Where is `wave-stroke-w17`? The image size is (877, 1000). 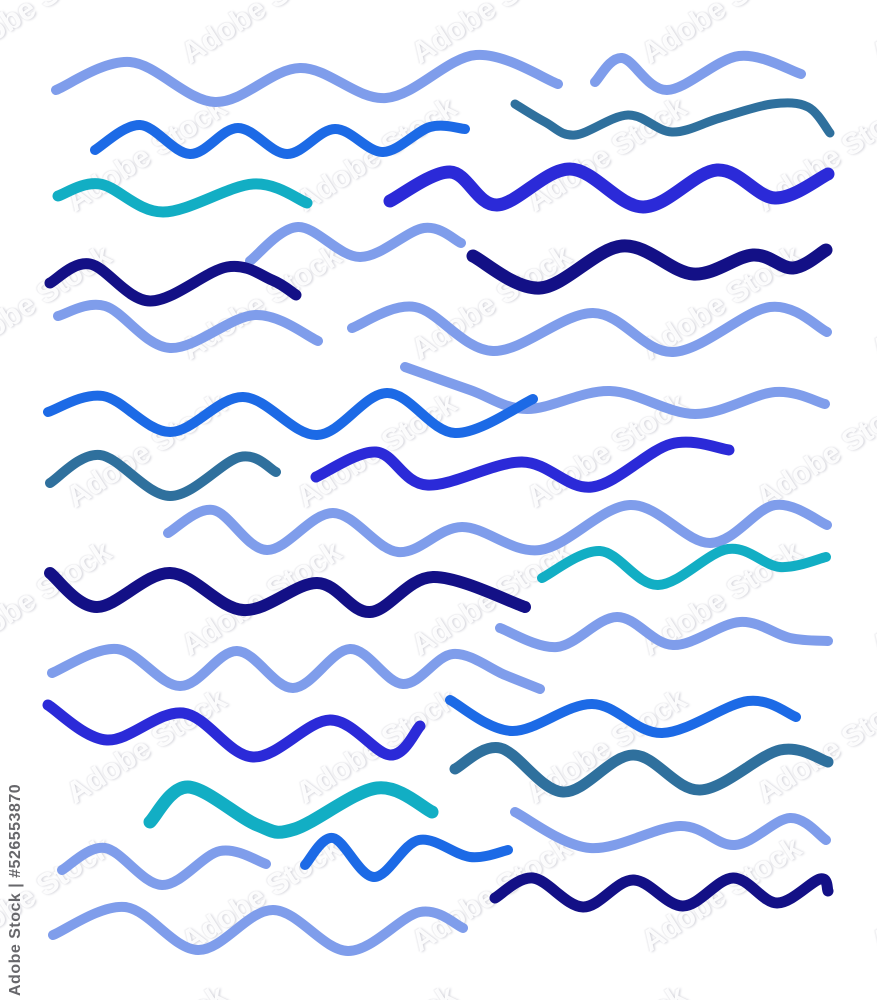 wave-stroke-w17 is located at coordinates (684, 567).